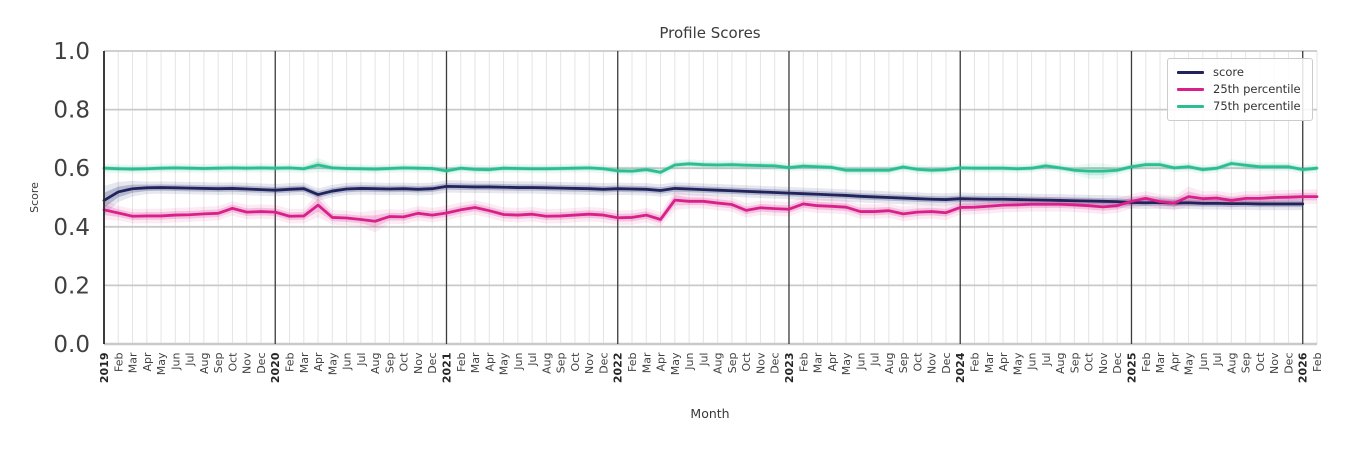 The image size is (1350, 450). Describe the element at coordinates (1190, 72) in the screenshot. I see `score-line-swatch` at that location.